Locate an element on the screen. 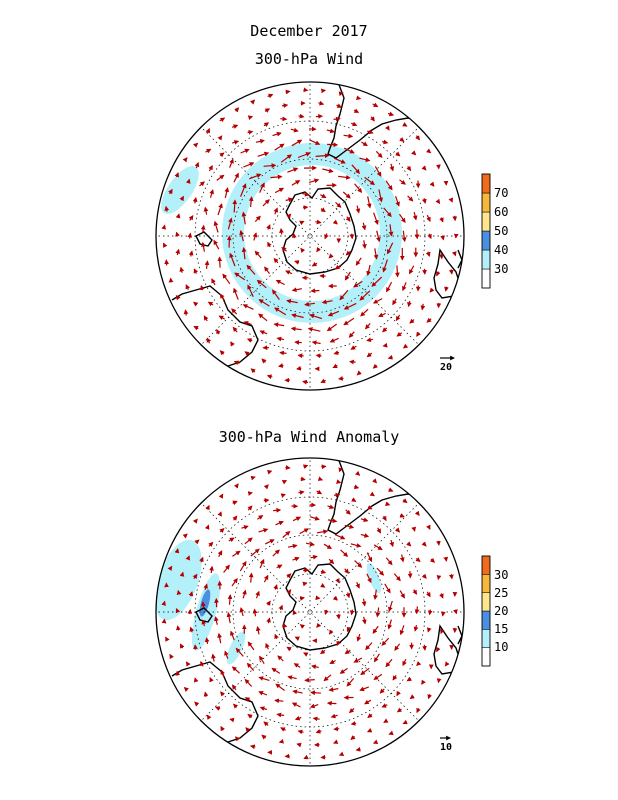  panel-1-colorbar-tick: 40 is located at coordinates (501, 250).